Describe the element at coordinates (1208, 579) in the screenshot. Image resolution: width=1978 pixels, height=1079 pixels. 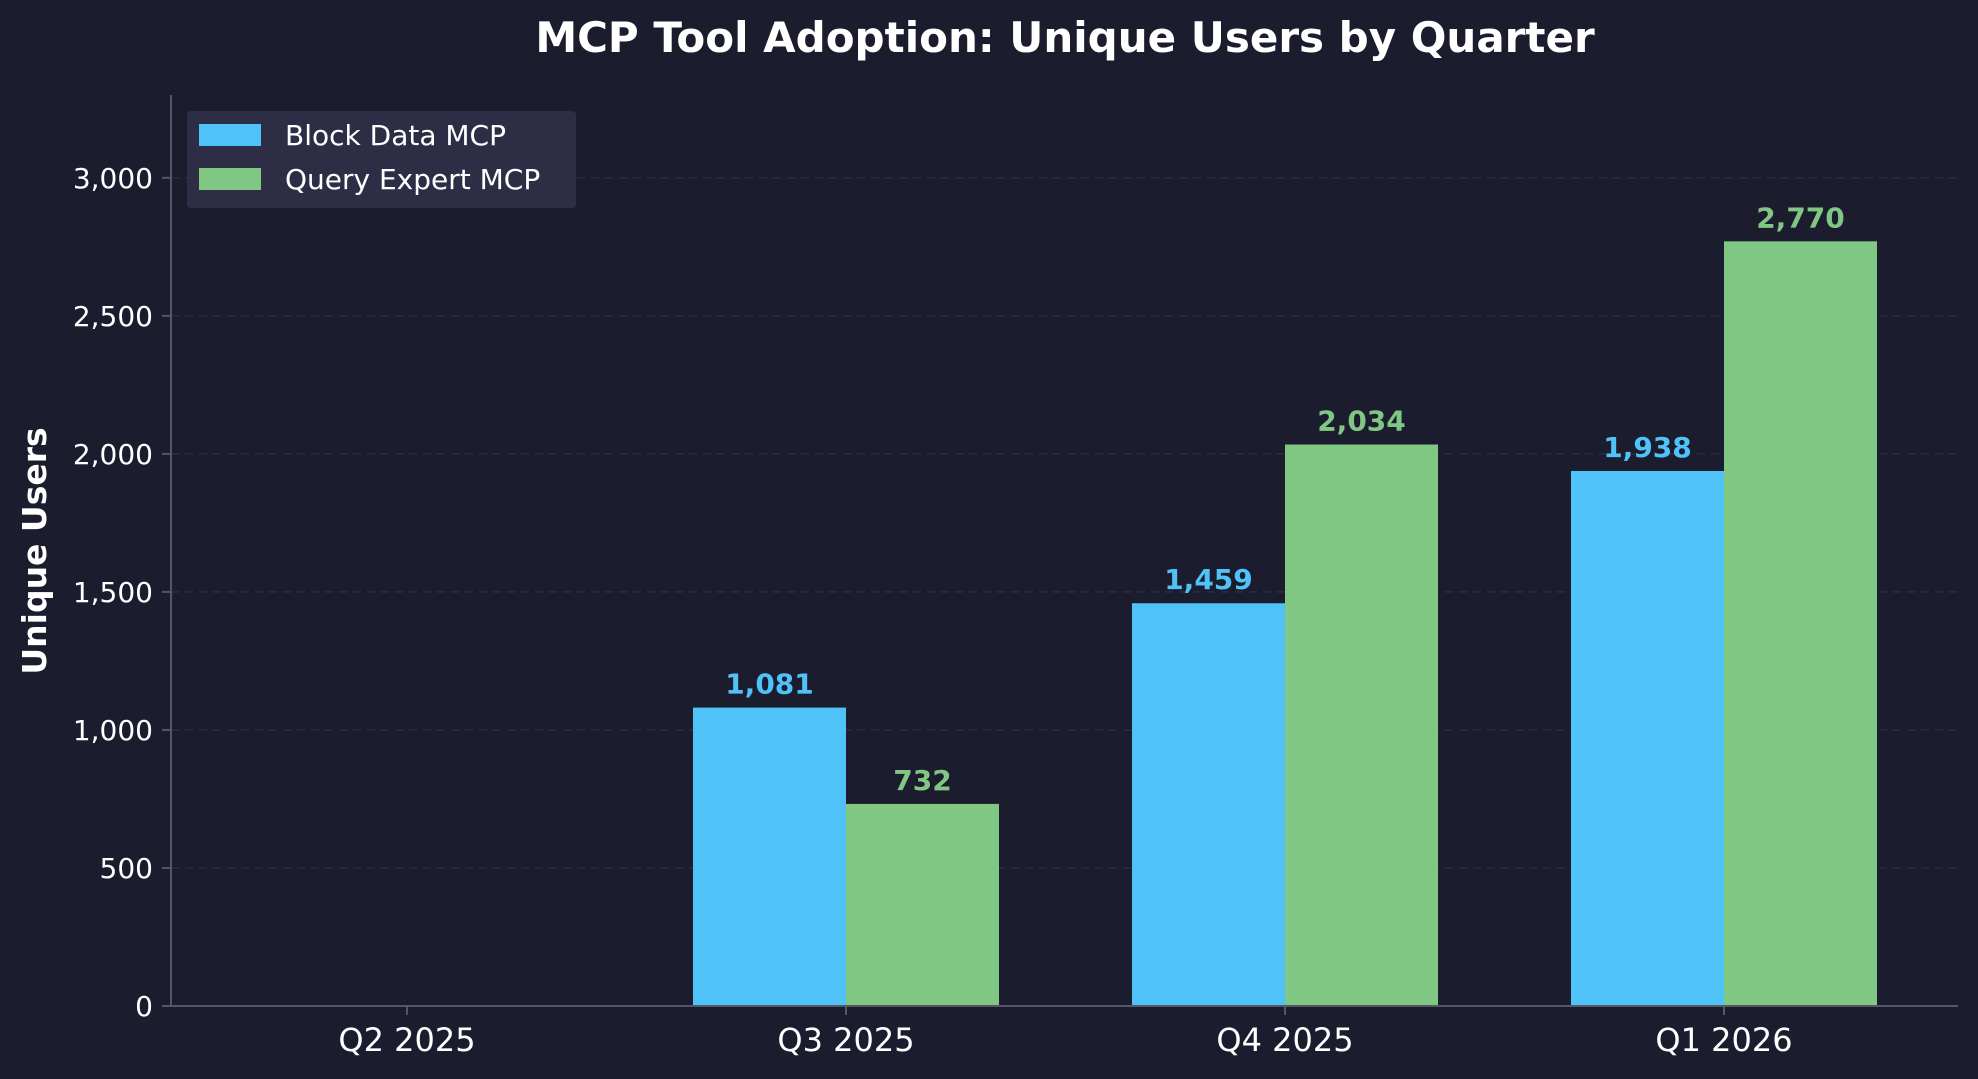
I see `bar-value-label: 1,459` at that location.